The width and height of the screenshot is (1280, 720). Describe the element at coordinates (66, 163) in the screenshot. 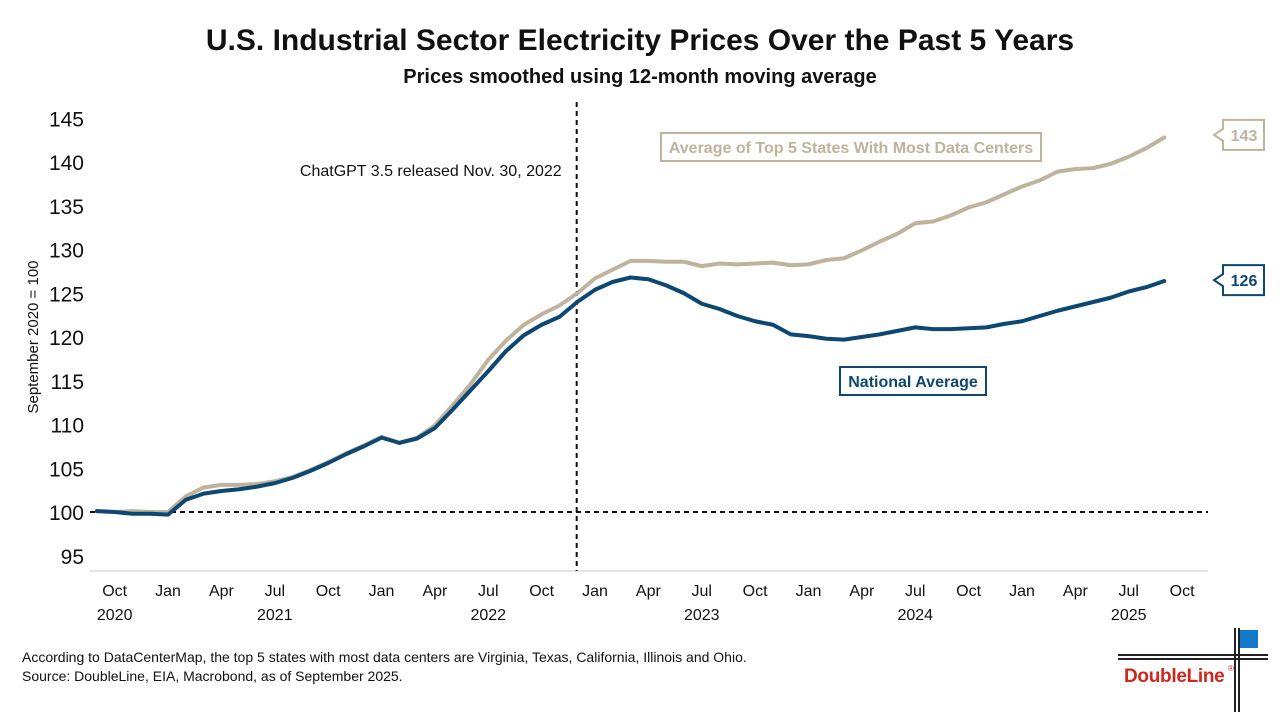

I see `y-tick-label: 140` at that location.